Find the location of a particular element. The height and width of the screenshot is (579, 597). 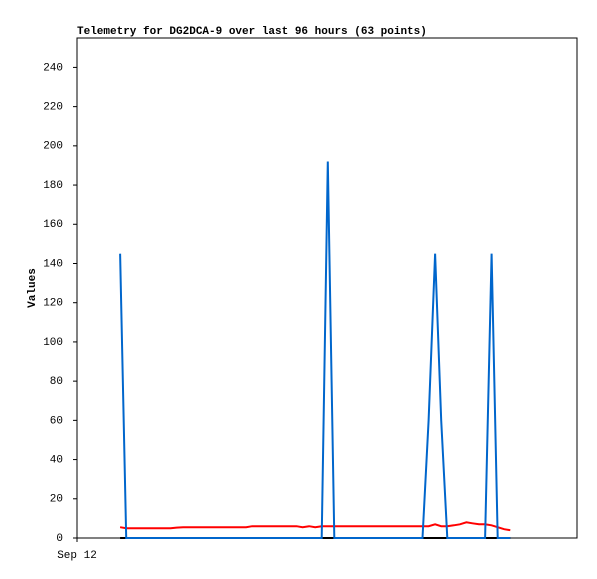

x-tick-label: Sep 12 is located at coordinates (77, 556).